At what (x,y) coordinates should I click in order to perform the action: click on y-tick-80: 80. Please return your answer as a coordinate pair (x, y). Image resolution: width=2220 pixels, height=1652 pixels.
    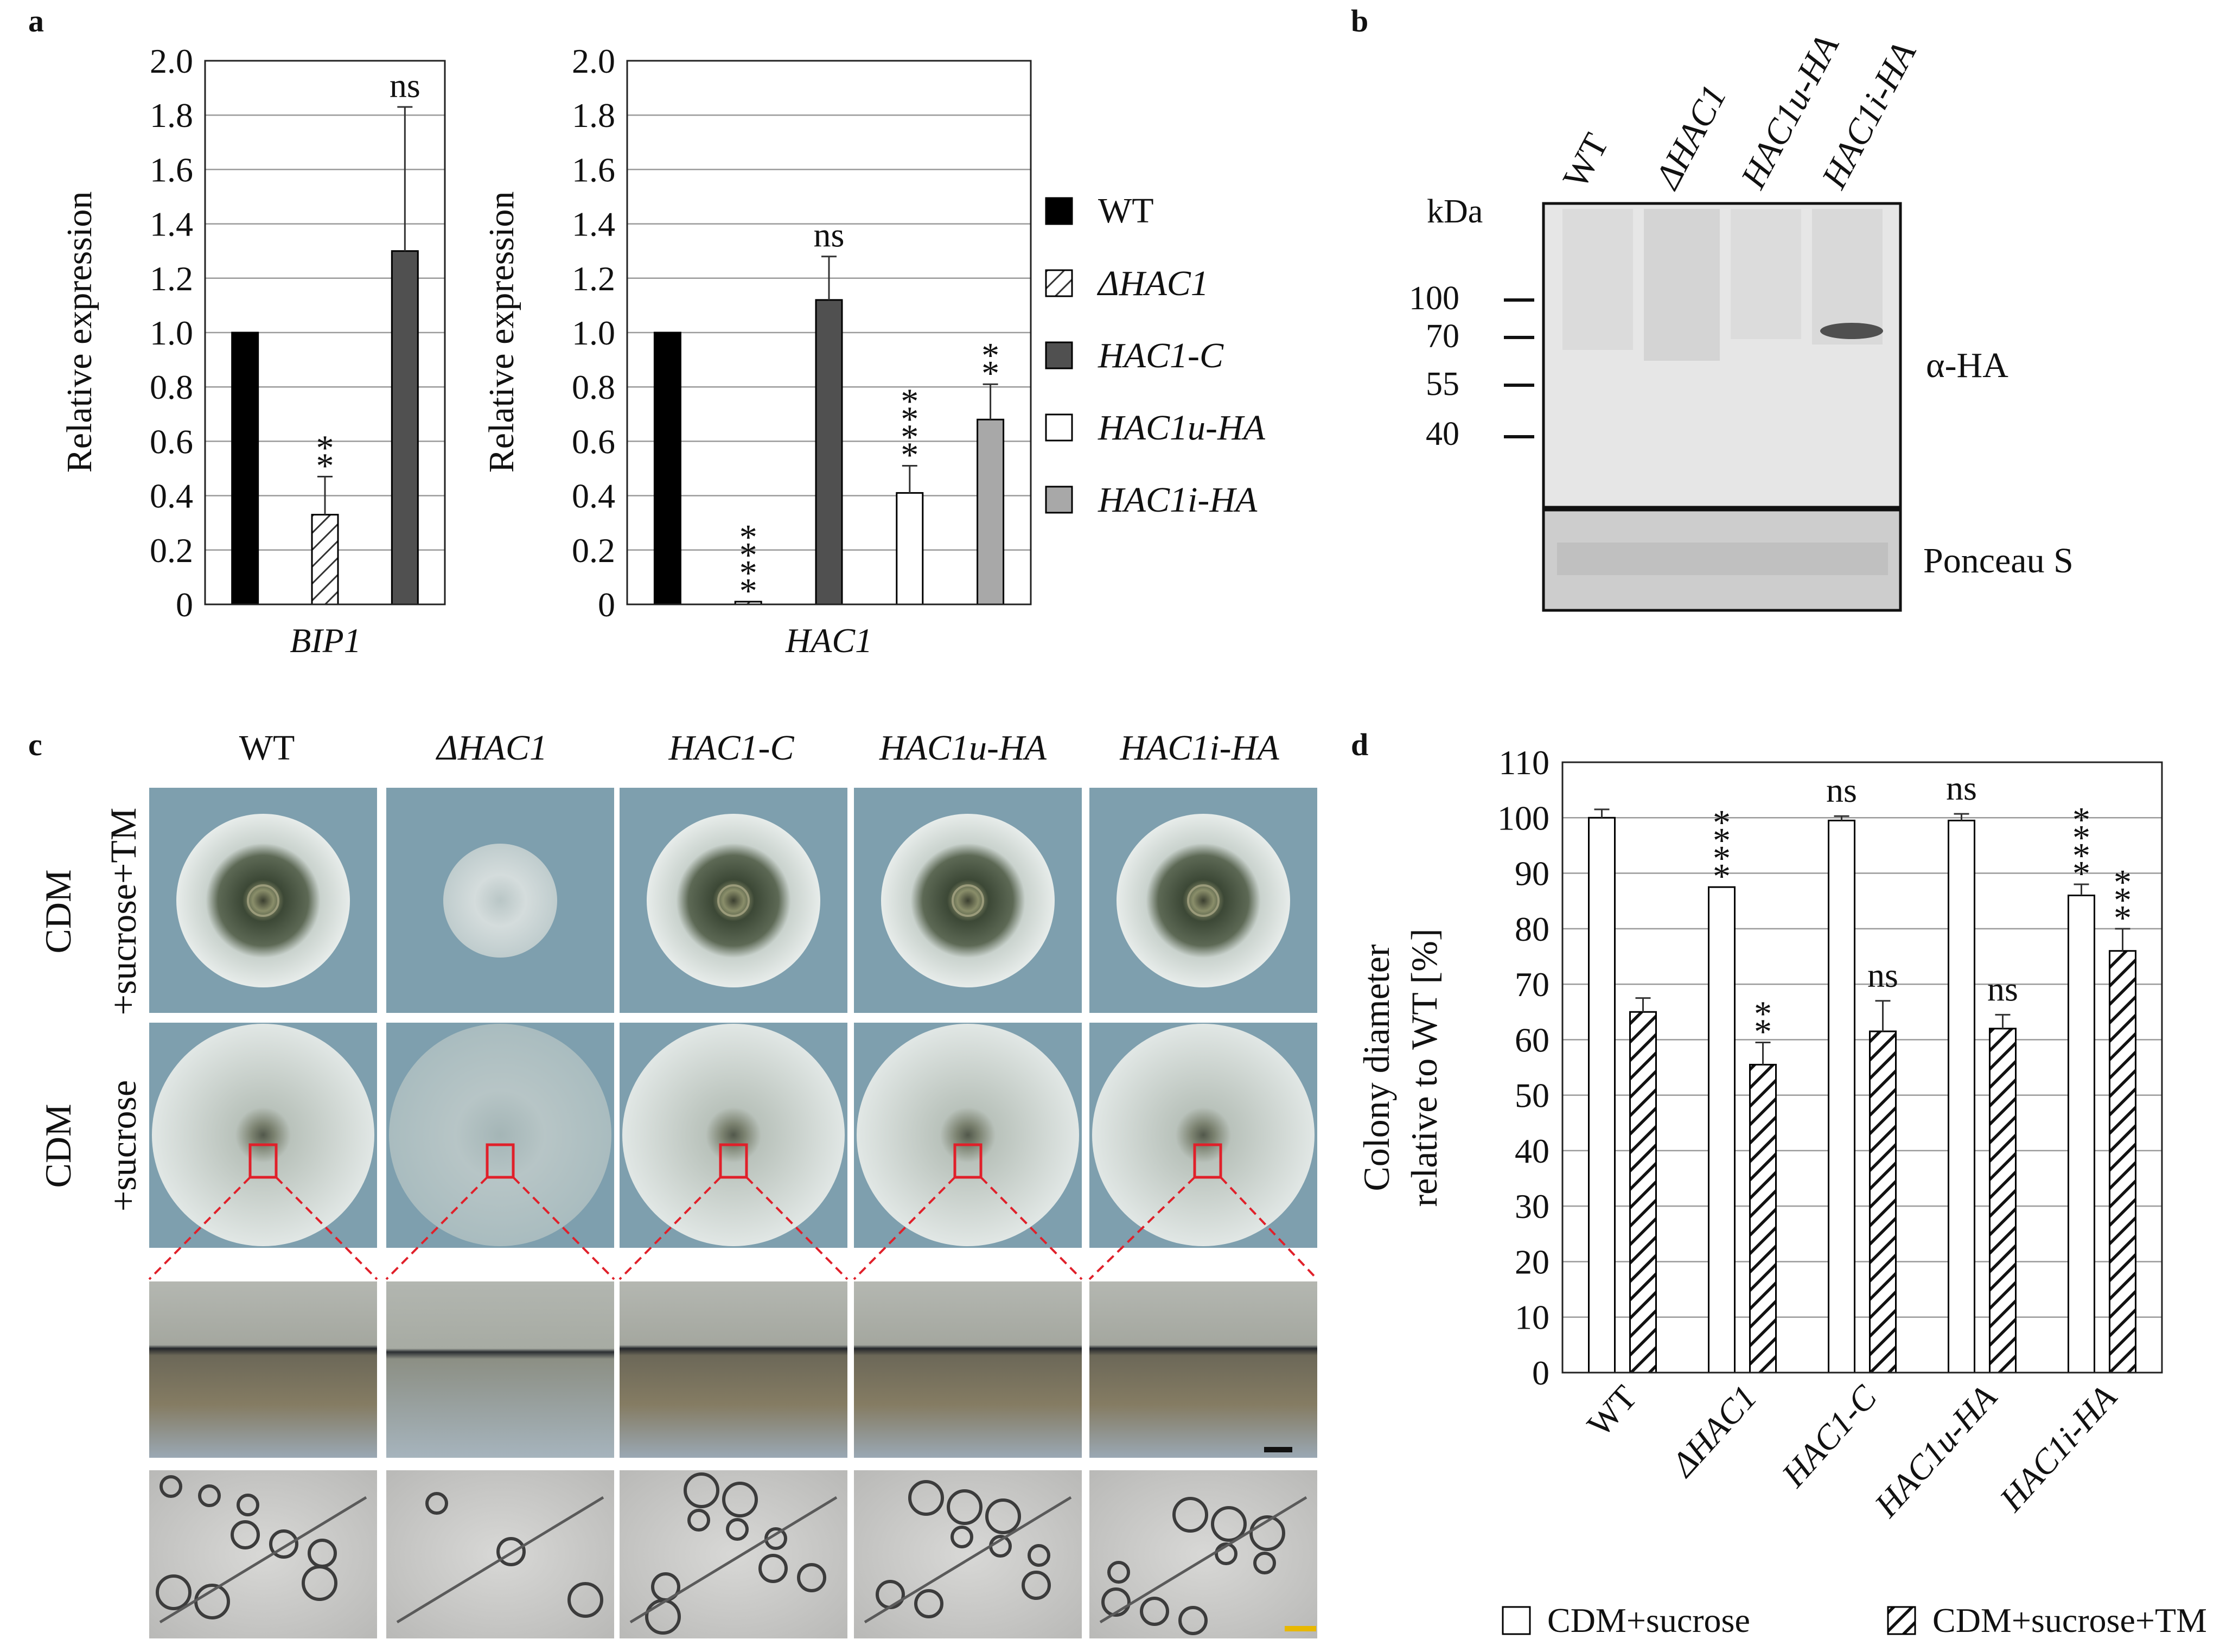
    Looking at the image, I should click on (1532, 929).